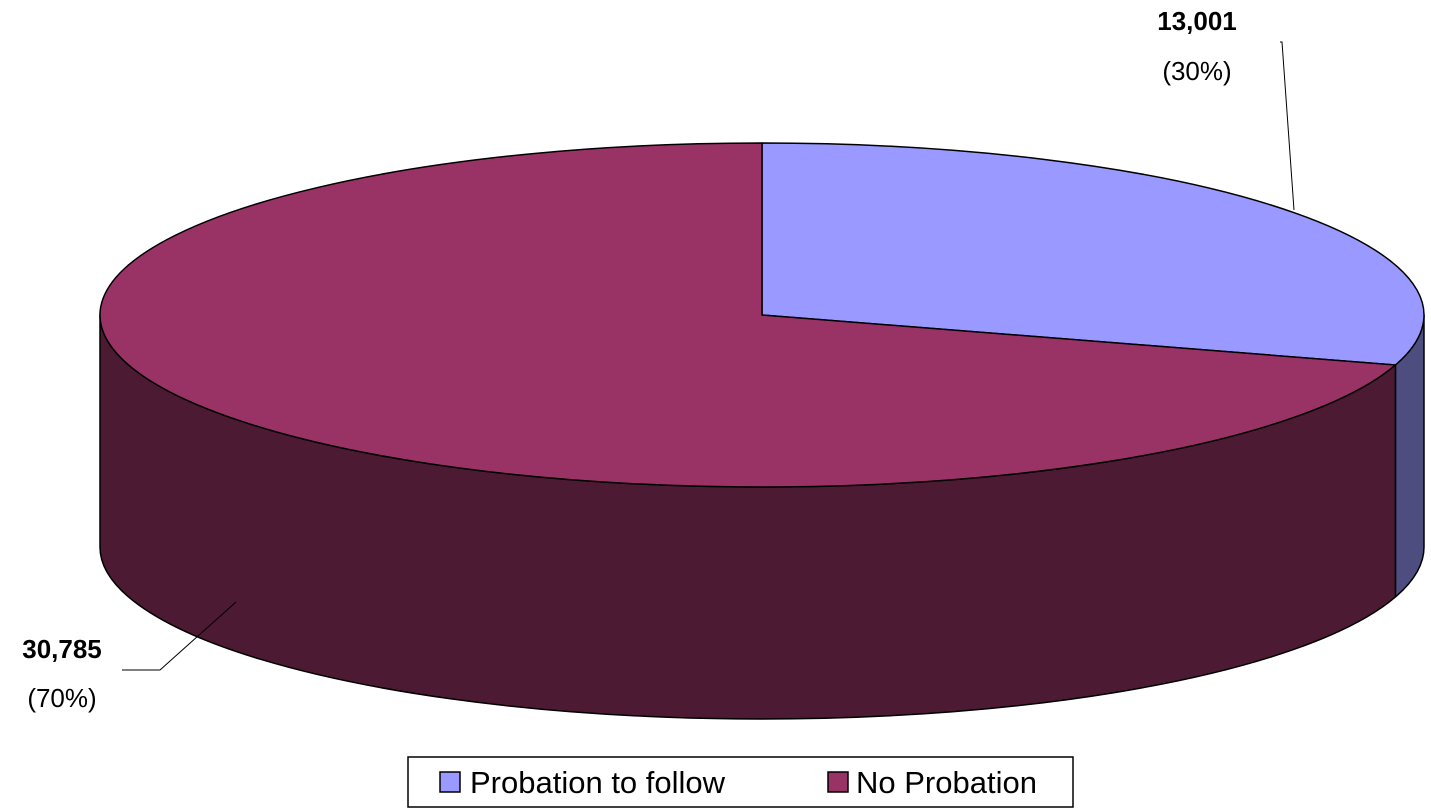 This screenshot has height=812, width=1431. Describe the element at coordinates (1287, 126) in the screenshot. I see `leader-line-probation` at that location.